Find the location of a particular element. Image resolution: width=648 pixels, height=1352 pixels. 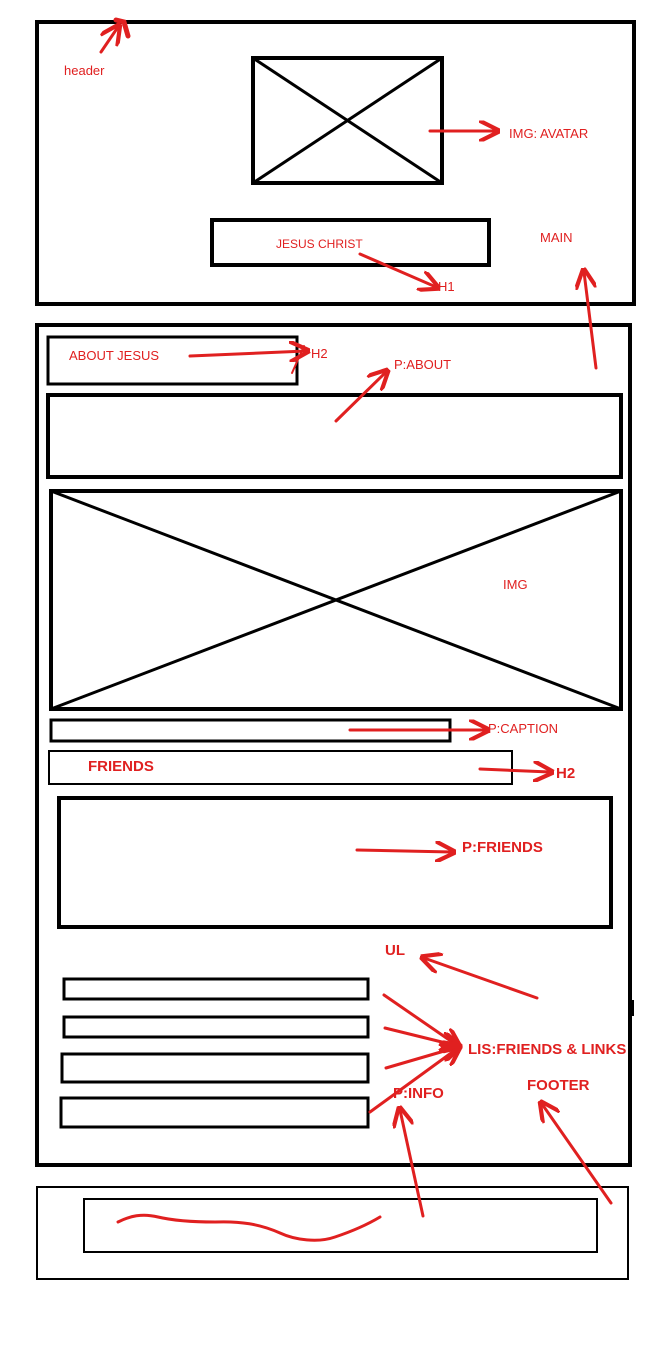

h1-title-text: JESUS CHRIST is located at coordinates (319, 244).